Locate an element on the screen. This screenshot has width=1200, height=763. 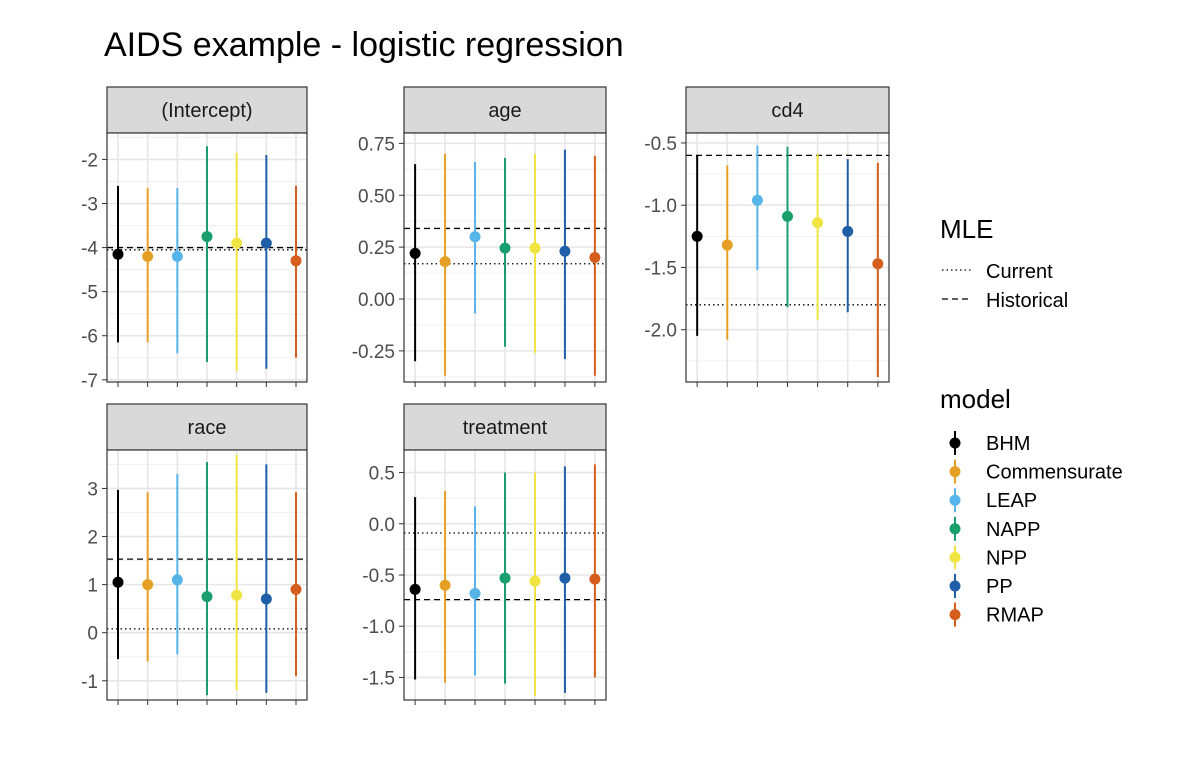
y-tick-label: 0.00 is located at coordinates (376, 300).